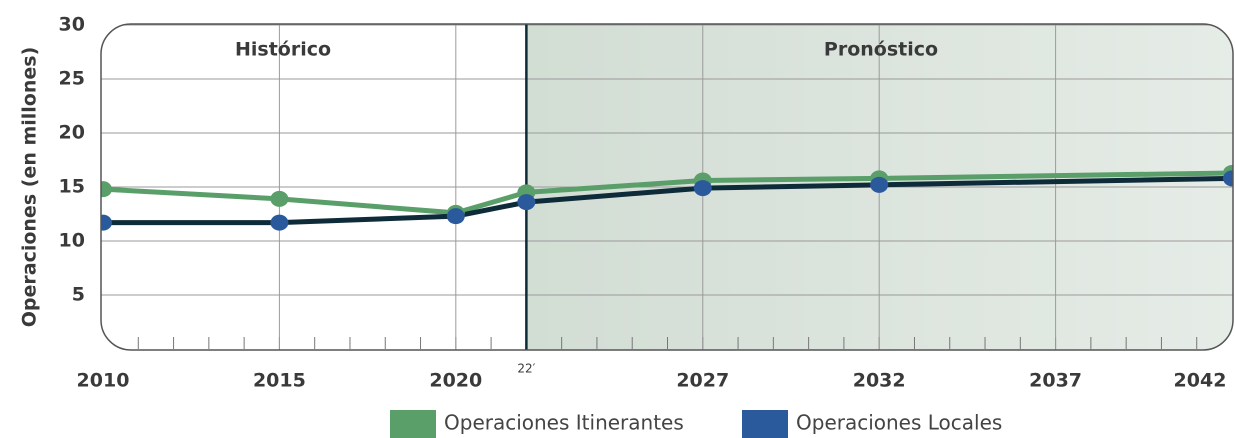  What do you see at coordinates (72, 133) in the screenshot?
I see `y-tick-label: 20` at bounding box center [72, 133].